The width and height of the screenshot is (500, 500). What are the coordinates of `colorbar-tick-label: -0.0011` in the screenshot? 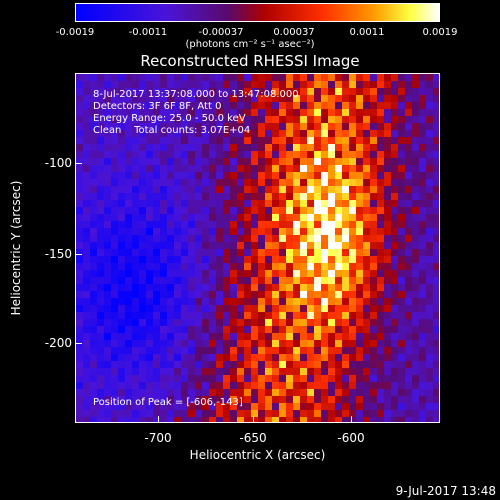 It's located at (148, 32).